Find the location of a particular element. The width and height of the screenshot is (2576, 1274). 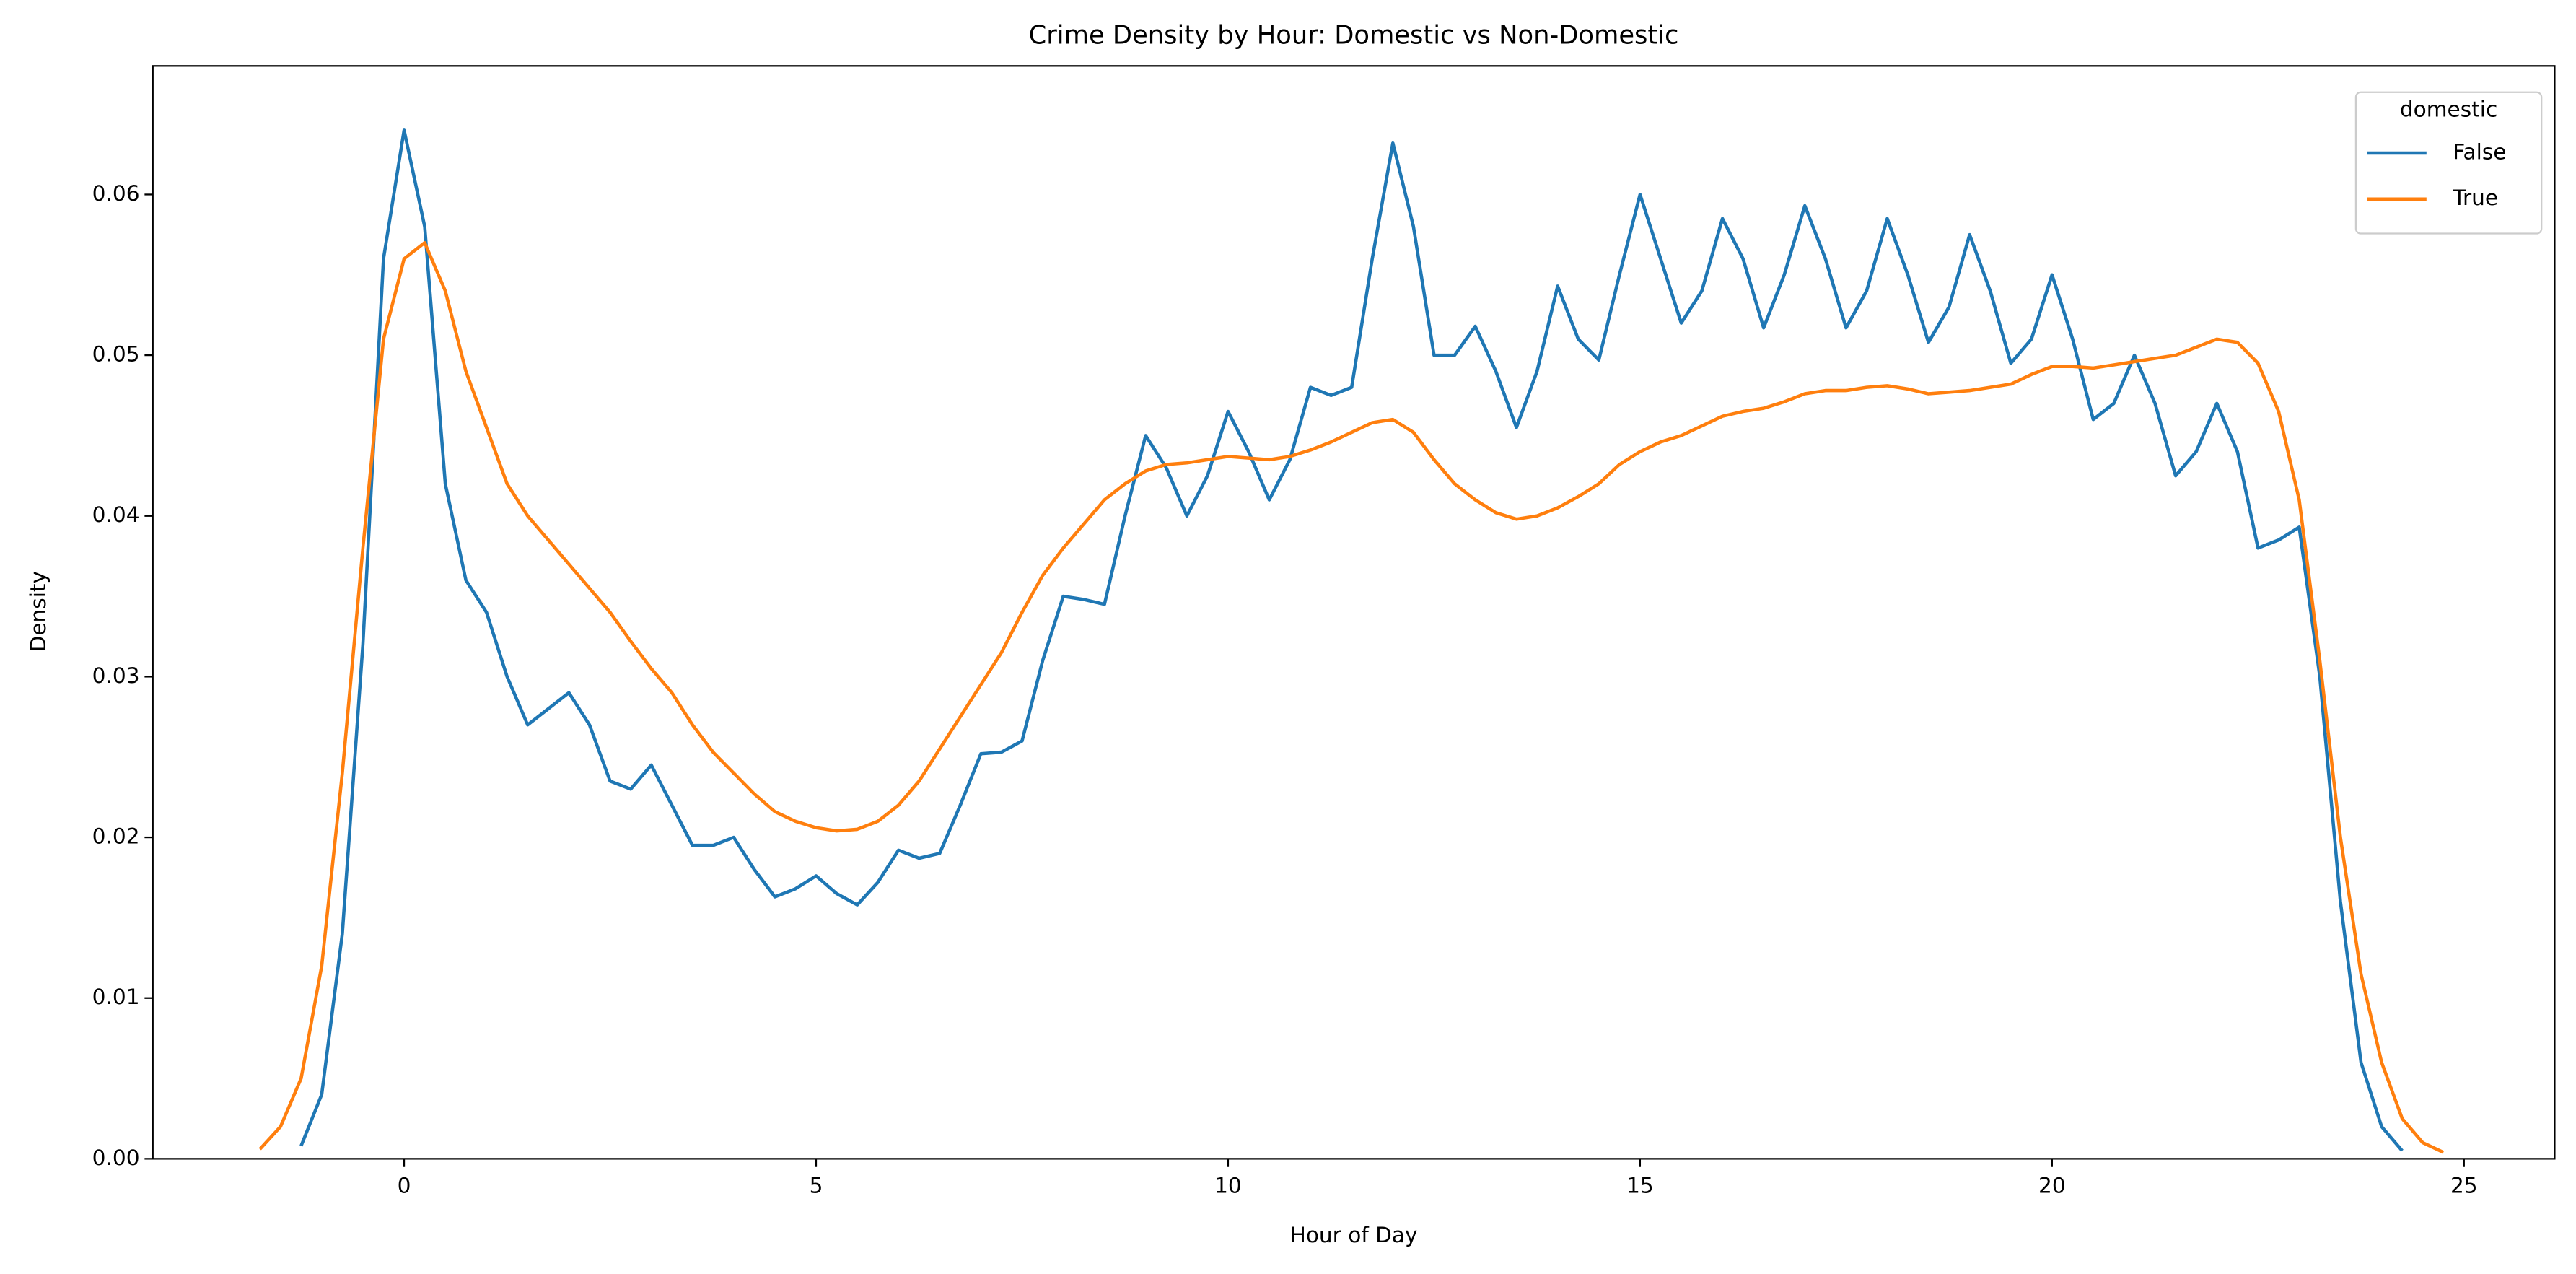

y-tick-label: 0.00 is located at coordinates (116, 1158).